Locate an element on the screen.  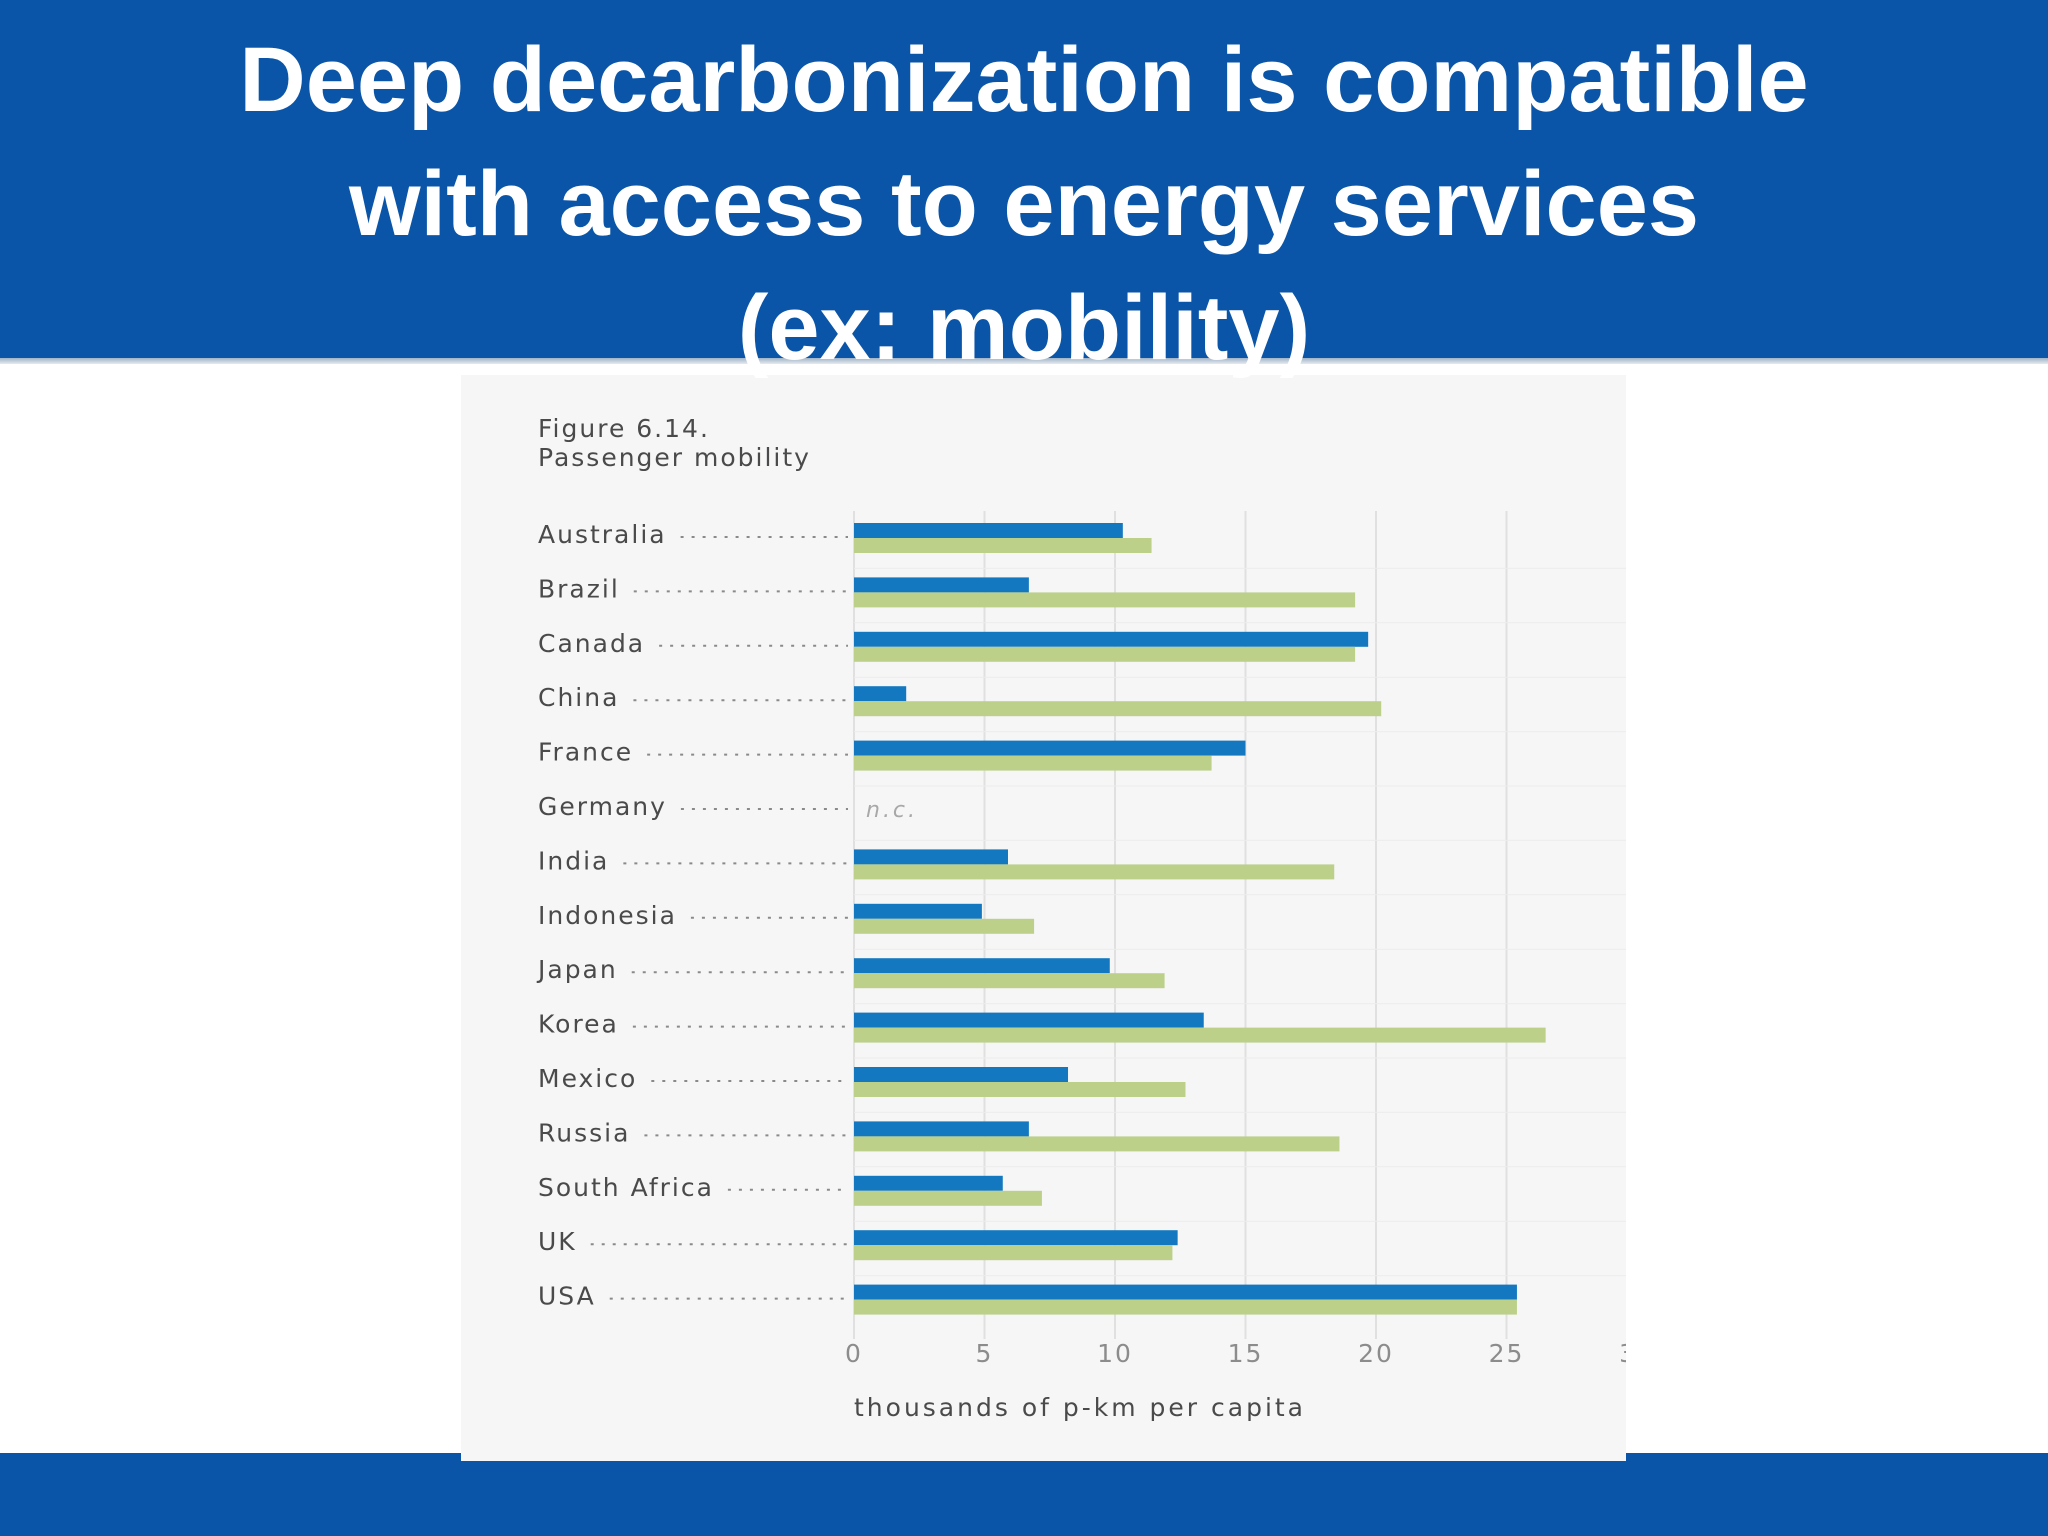
category-label: Germany is located at coordinates (602, 806).